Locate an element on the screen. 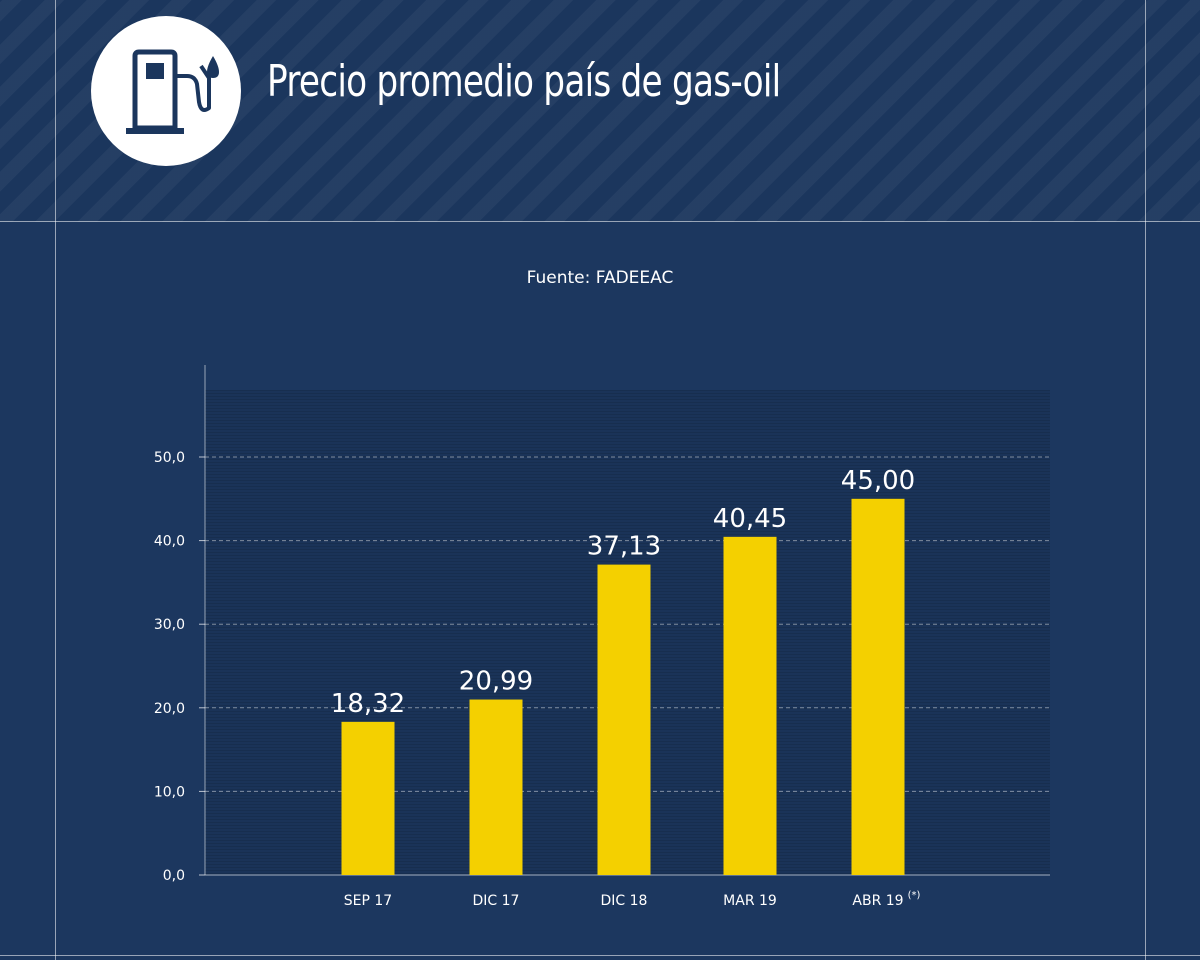  x-tick-label: SEP 17 is located at coordinates (368, 901).